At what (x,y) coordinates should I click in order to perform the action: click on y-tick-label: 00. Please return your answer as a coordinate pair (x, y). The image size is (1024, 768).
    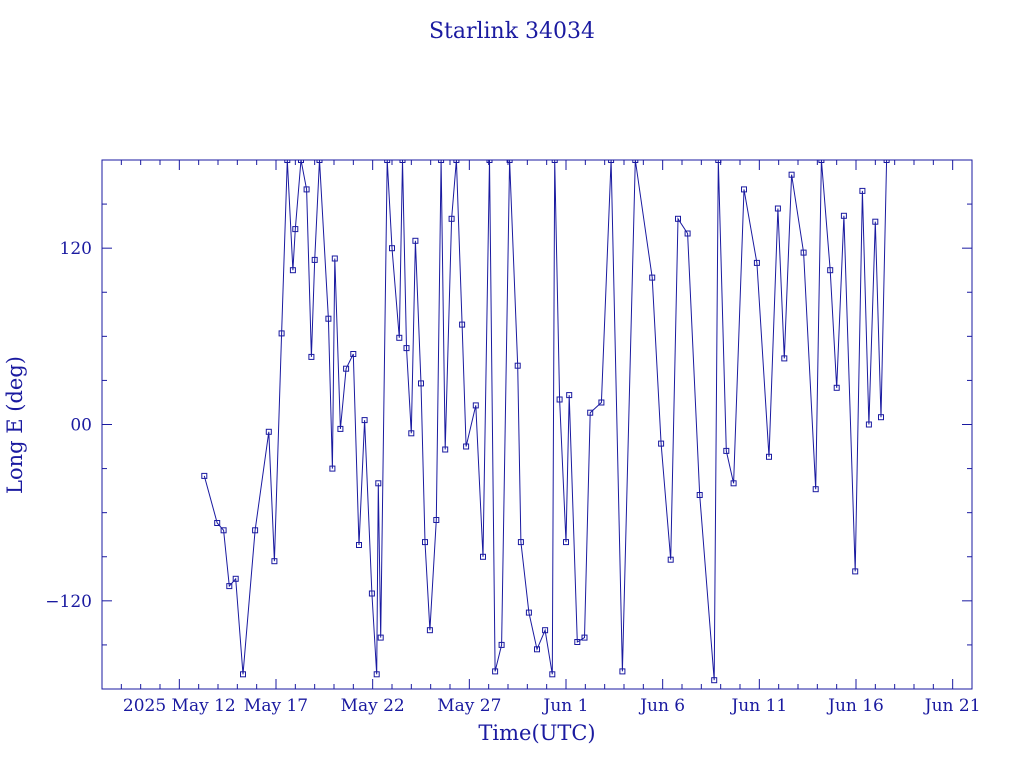
    Looking at the image, I should click on (81, 426).